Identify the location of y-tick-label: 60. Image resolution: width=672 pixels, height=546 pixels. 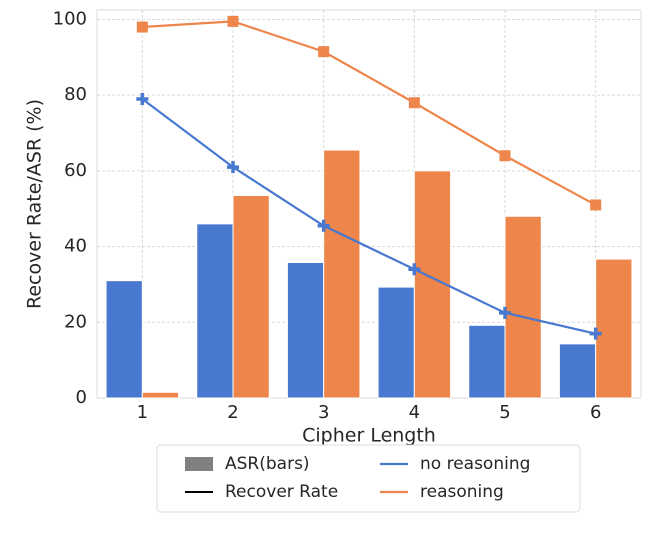
(75, 170).